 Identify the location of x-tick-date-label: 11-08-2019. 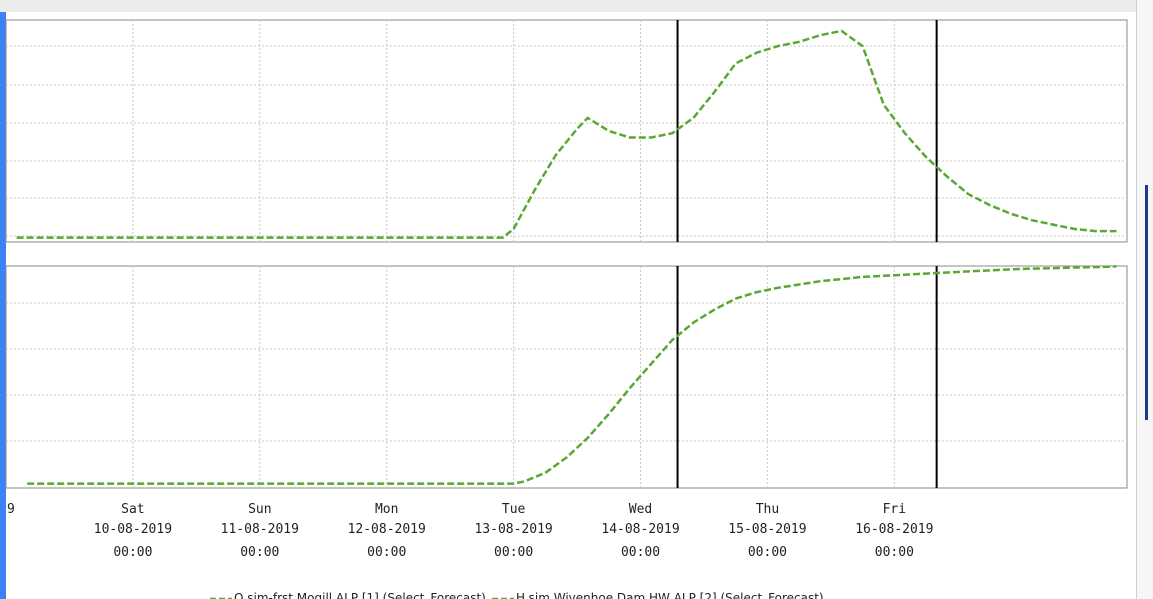
(260, 529).